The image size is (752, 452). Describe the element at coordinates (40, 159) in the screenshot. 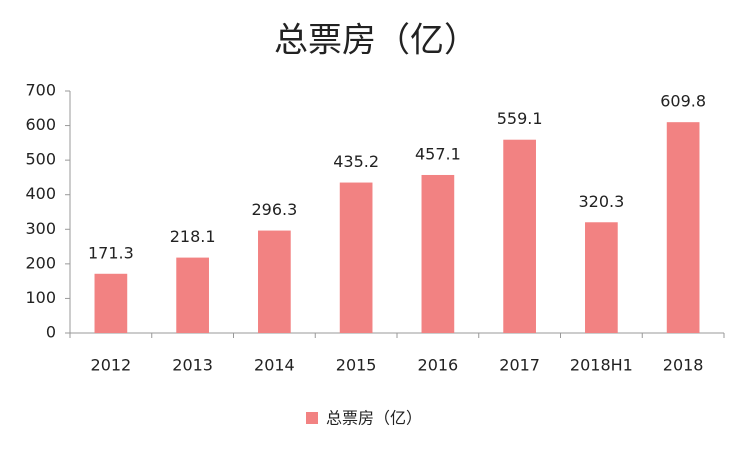

I see `y-tick-label: 500` at that location.